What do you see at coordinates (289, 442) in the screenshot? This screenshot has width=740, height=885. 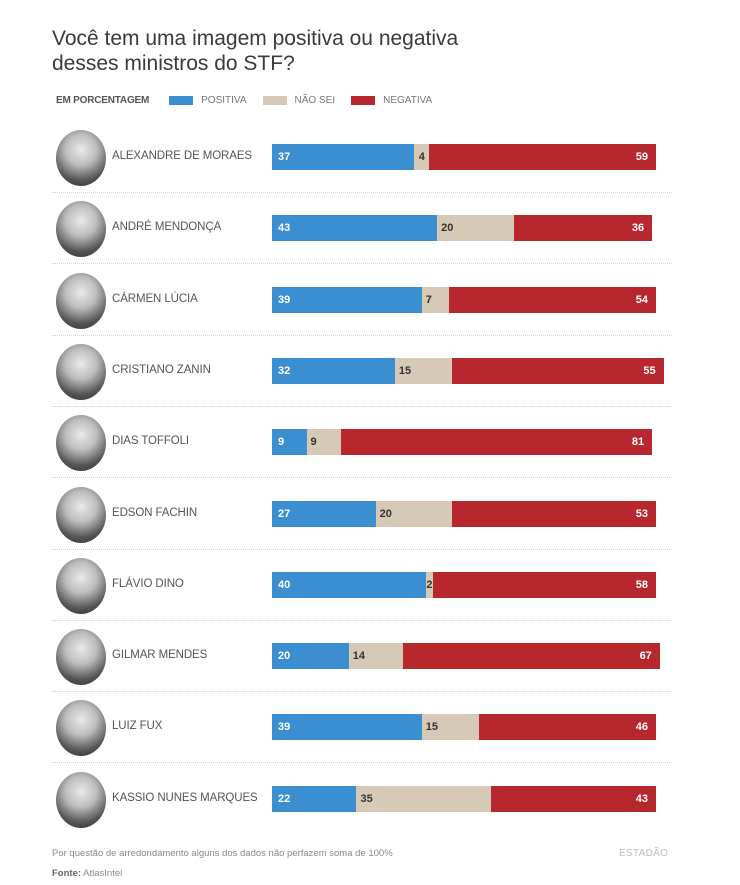 I see `bar-positiva: 9` at bounding box center [289, 442].